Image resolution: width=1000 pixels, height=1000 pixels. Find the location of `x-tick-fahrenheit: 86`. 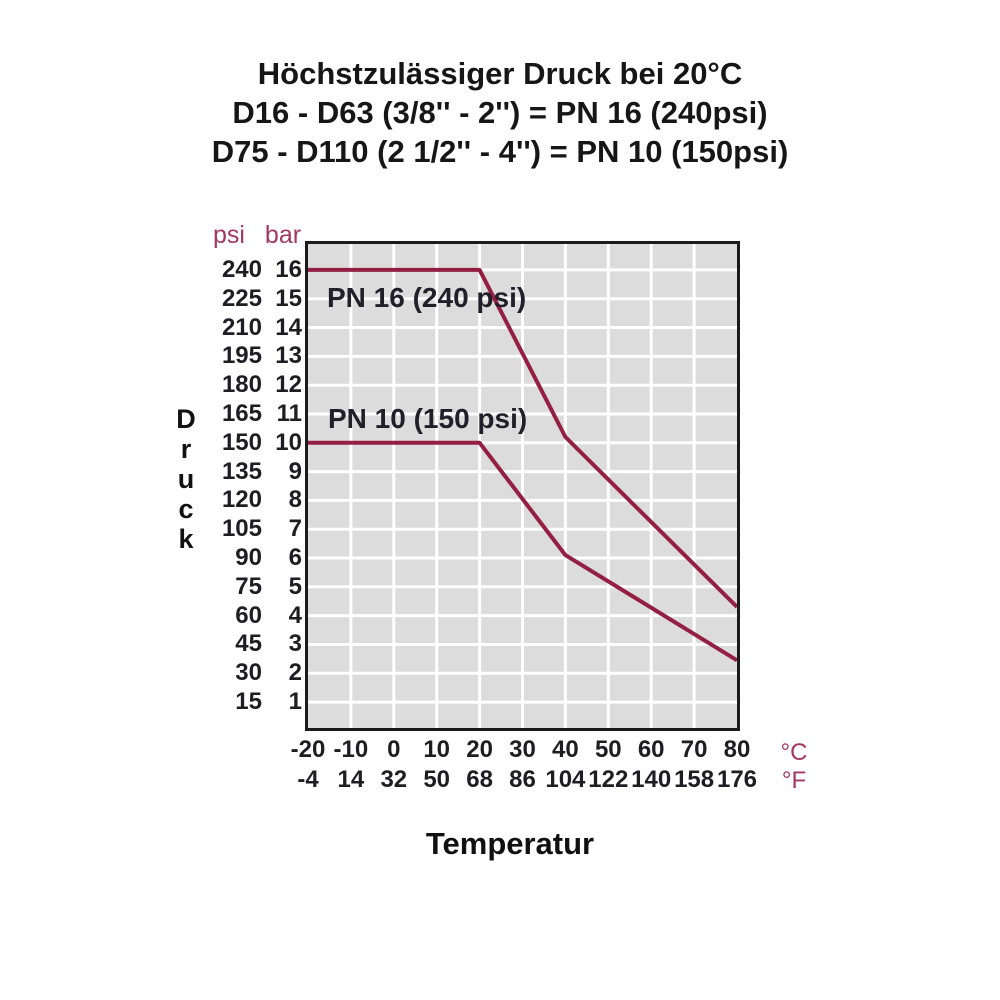

x-tick-fahrenheit: 86 is located at coordinates (522, 779).